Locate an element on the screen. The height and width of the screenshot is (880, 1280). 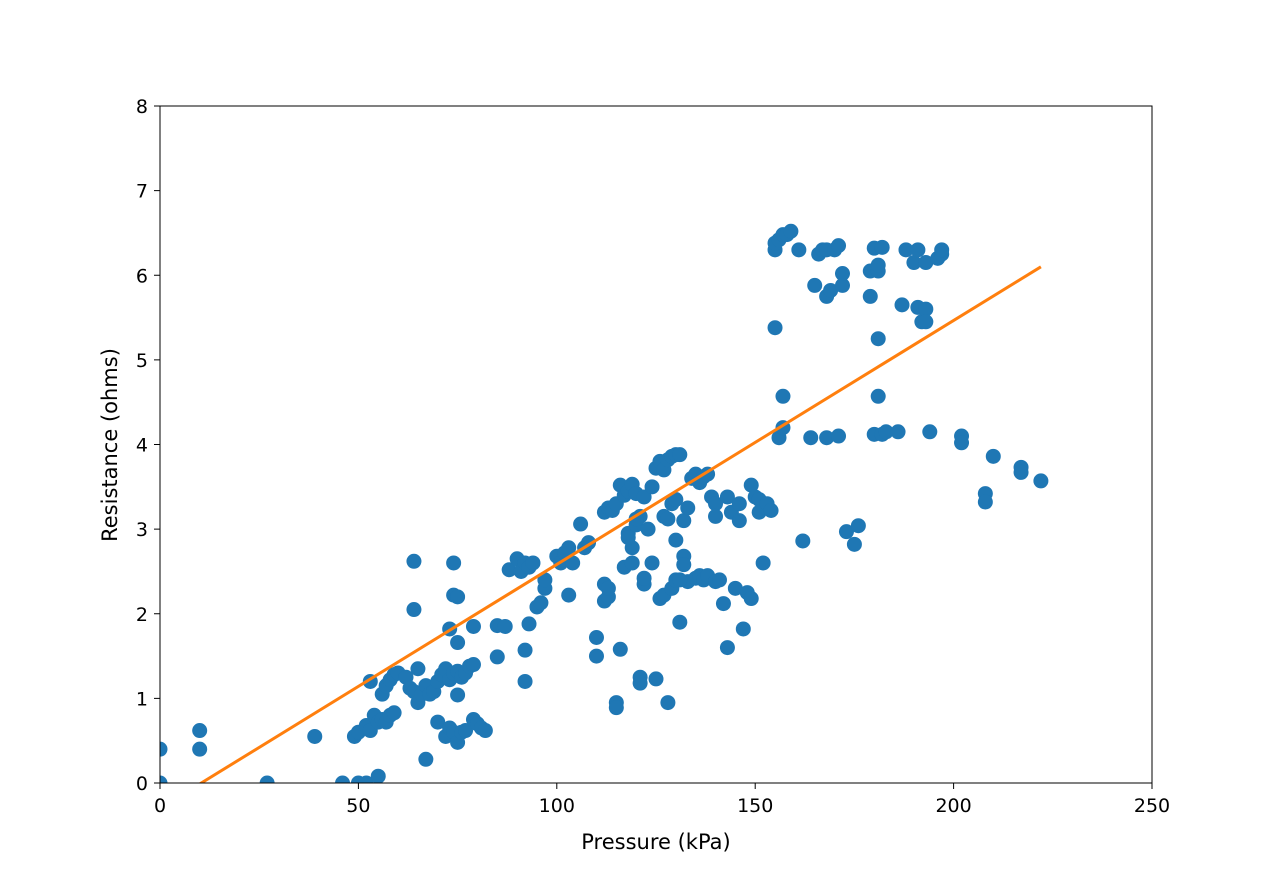
y-axis-ticks: 0 1 2 3 4 5 6 7 8 is located at coordinates (148, 445).